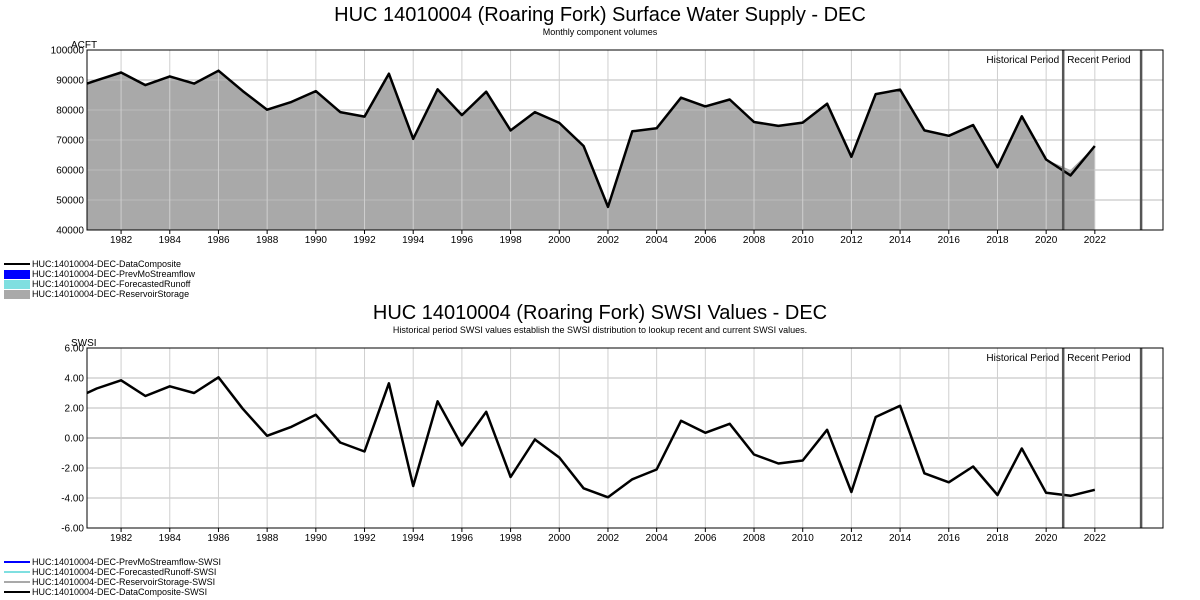 Image resolution: width=1200 pixels, height=600 pixels. What do you see at coordinates (72, 469) in the screenshot?
I see `y-tick-label: -2.00` at bounding box center [72, 469].